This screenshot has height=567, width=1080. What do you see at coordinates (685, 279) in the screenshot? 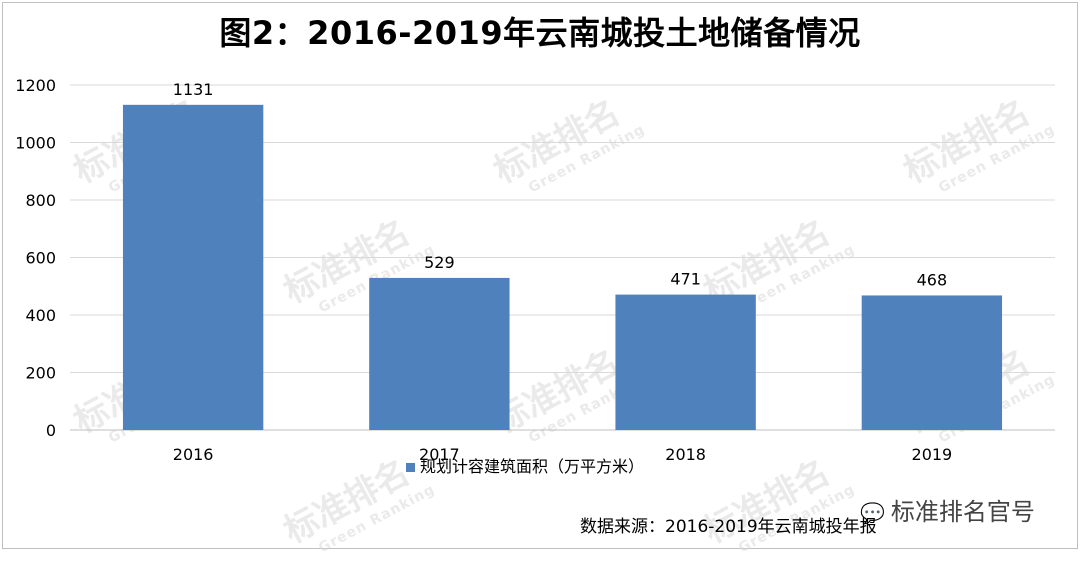
I see `data-label: 471` at bounding box center [685, 279].